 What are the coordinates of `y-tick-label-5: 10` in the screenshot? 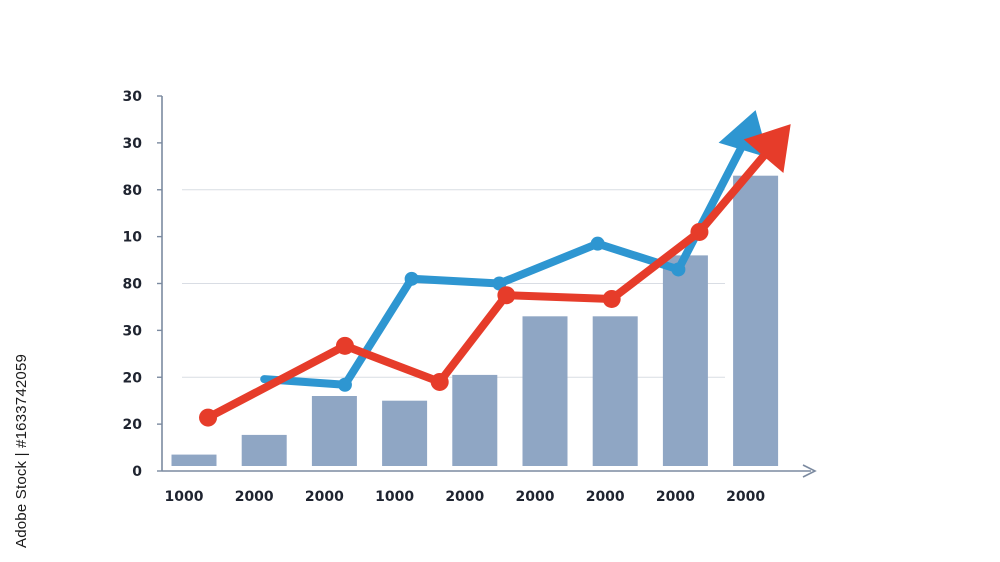 It's located at (133, 238).